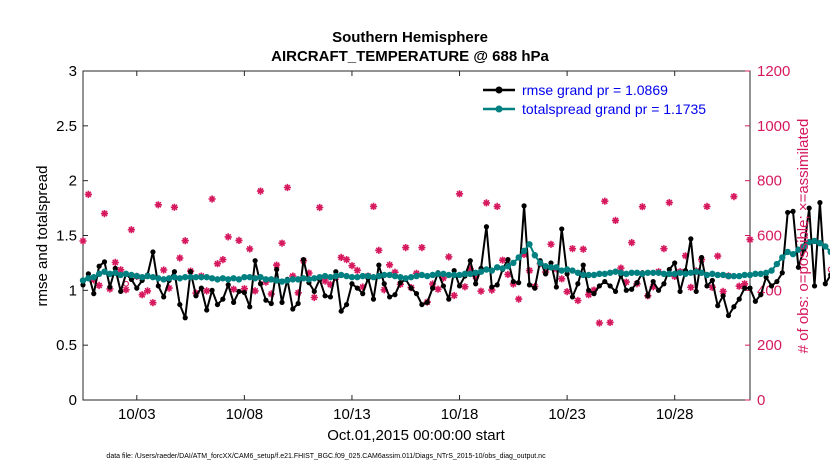  I want to click on legend-spread-text: totalspread grand pr = 1.1735, so click(614, 109).